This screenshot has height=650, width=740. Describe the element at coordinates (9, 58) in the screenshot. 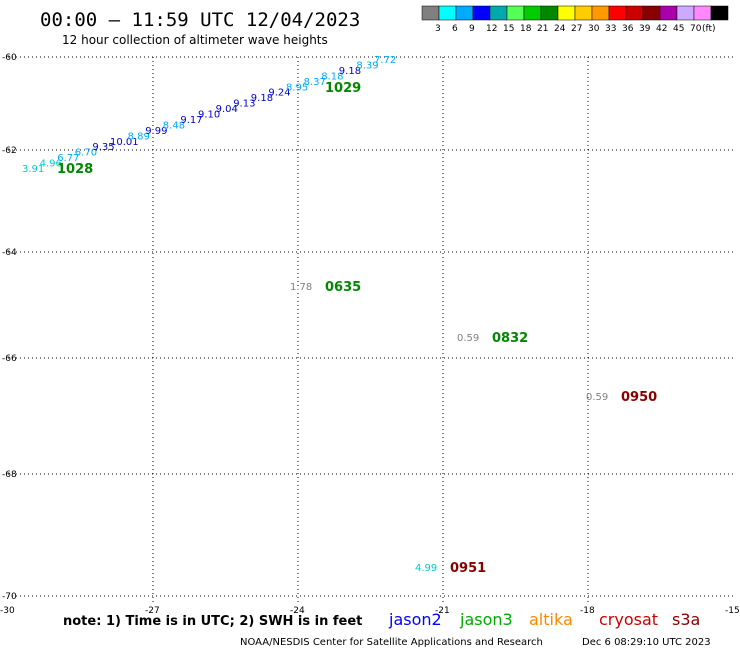

I see `y-tick-label: -60` at that location.